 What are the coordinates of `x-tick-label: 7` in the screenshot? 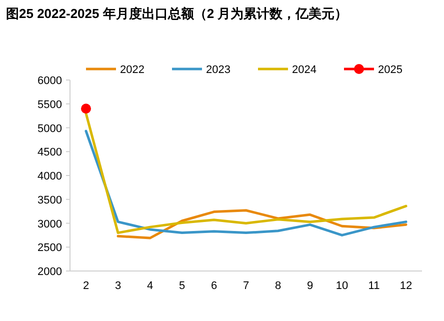 It's located at (246, 286).